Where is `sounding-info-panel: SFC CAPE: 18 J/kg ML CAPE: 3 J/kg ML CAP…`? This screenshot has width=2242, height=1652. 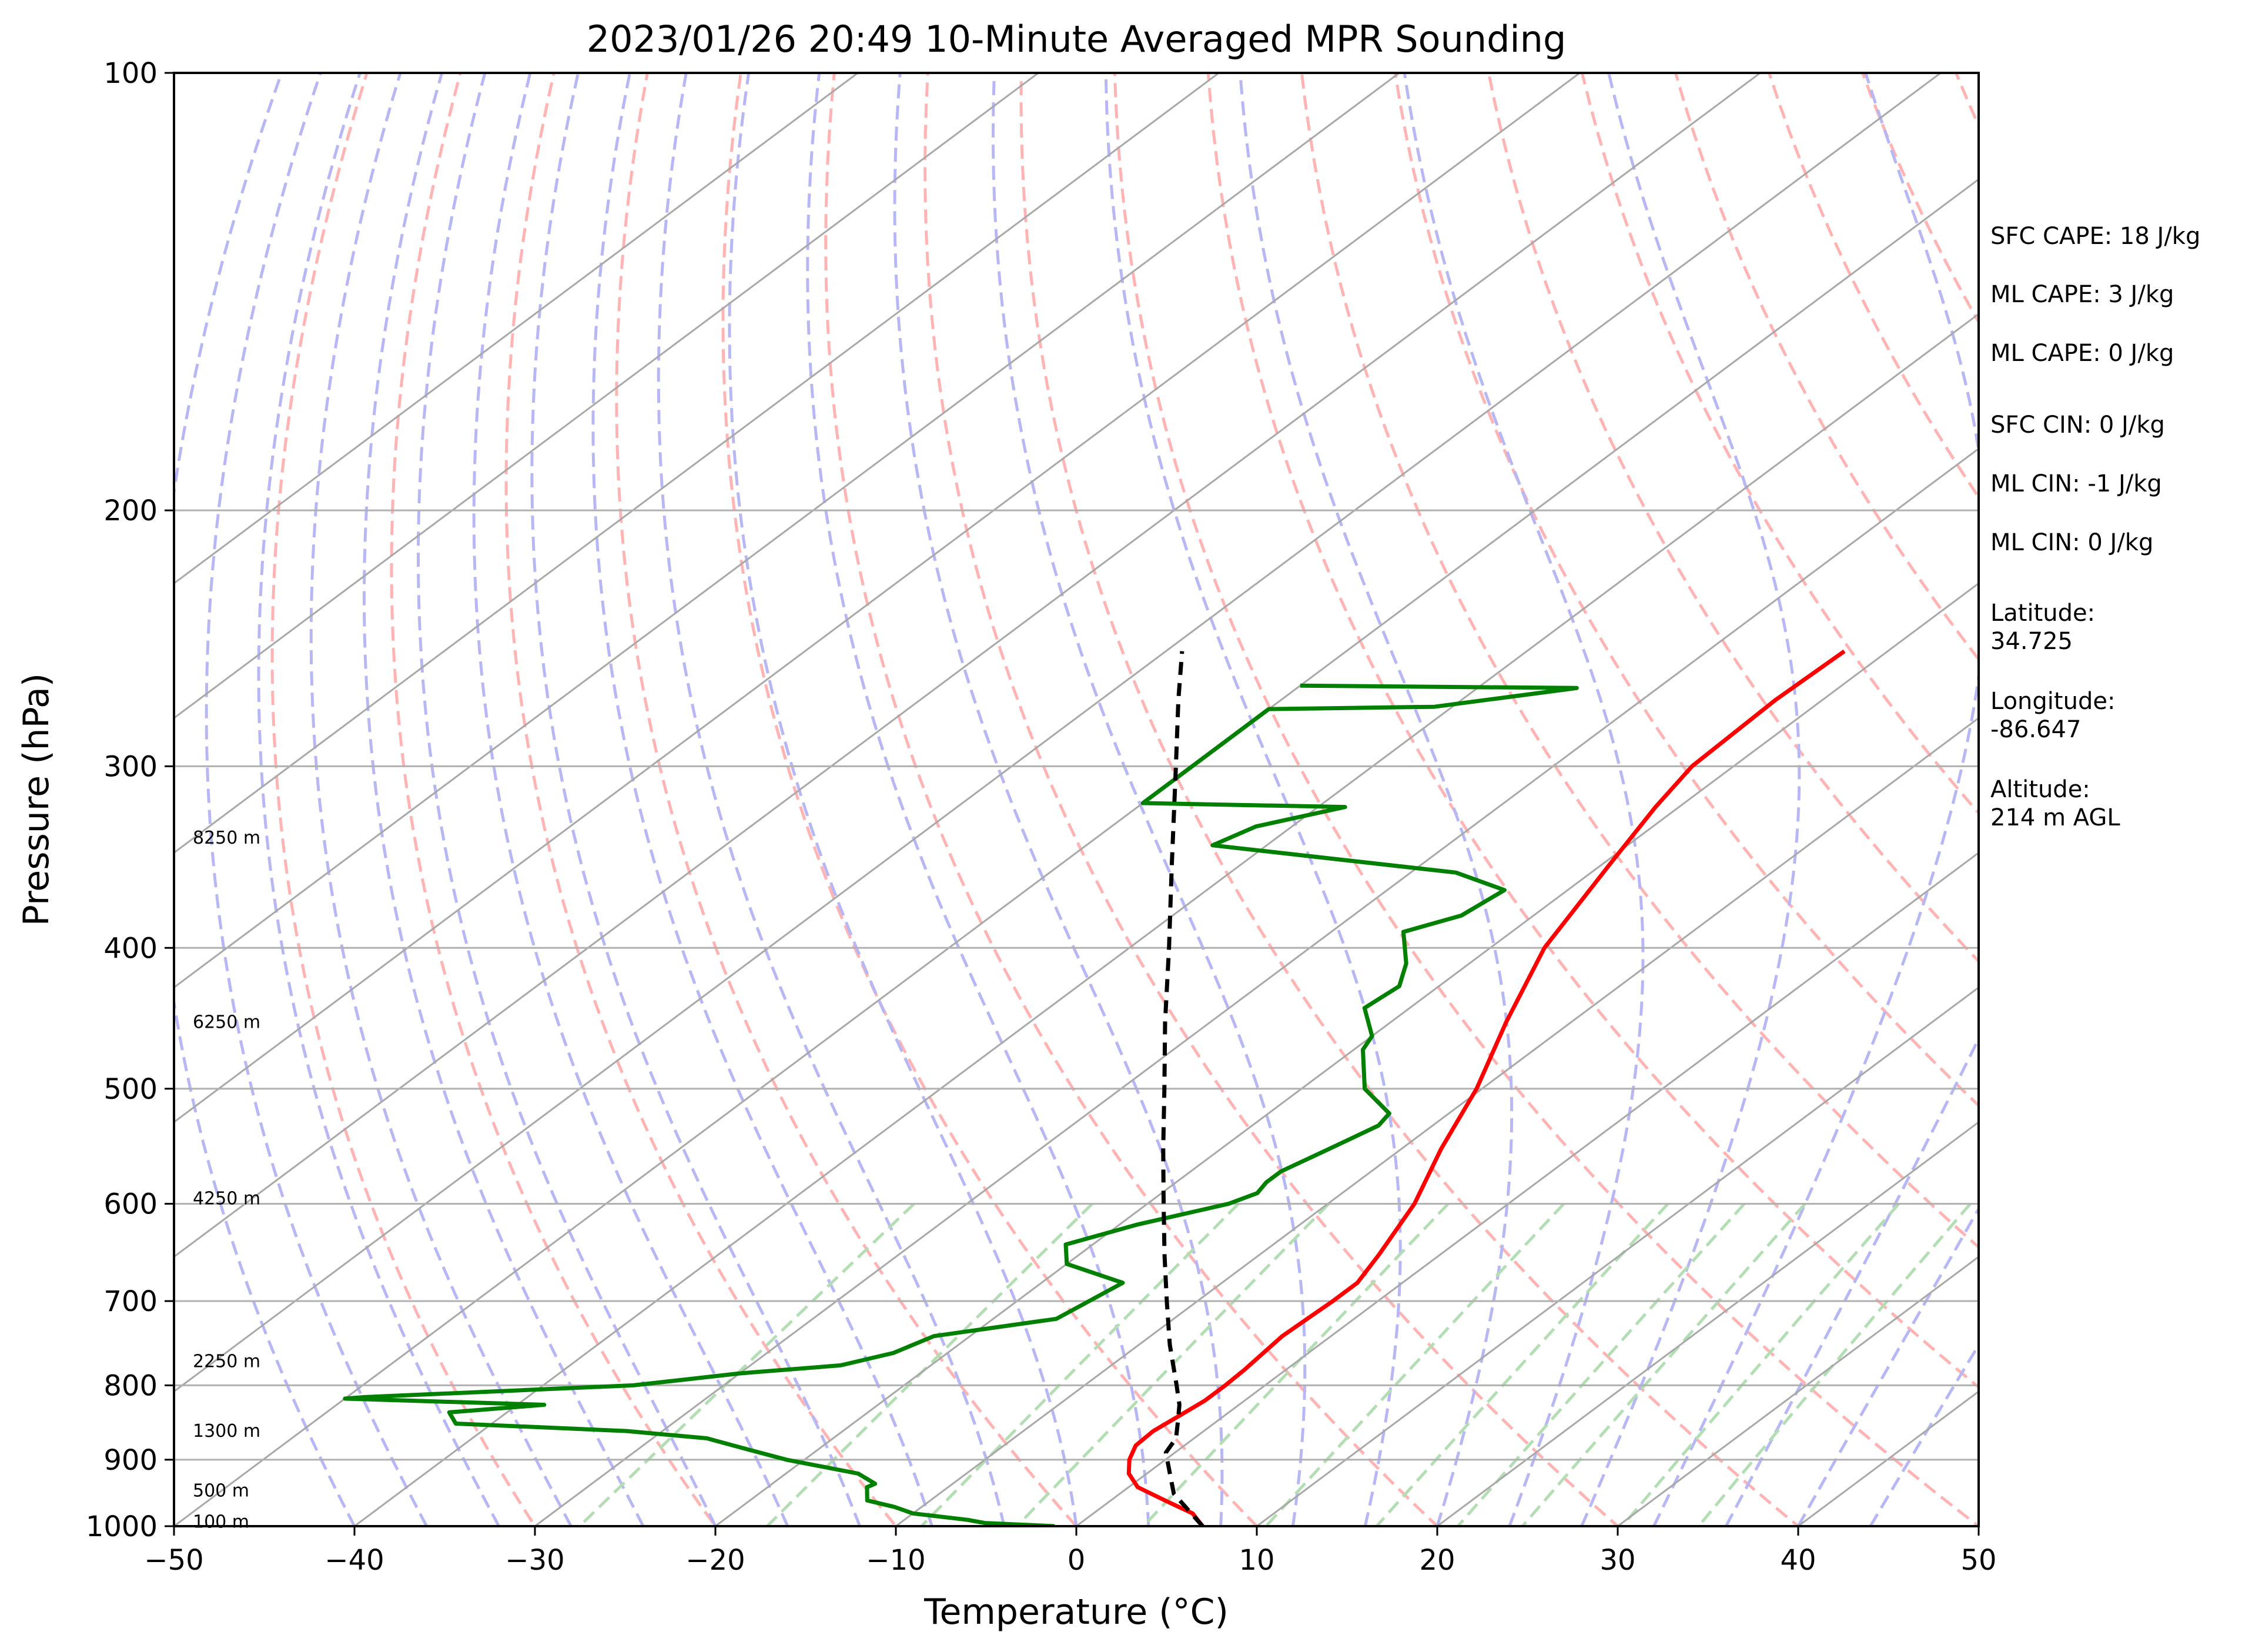 sounding-info-panel: SFC CAPE: 18 J/kg ML CAPE: 3 J/kg ML CAP… is located at coordinates (2095, 527).